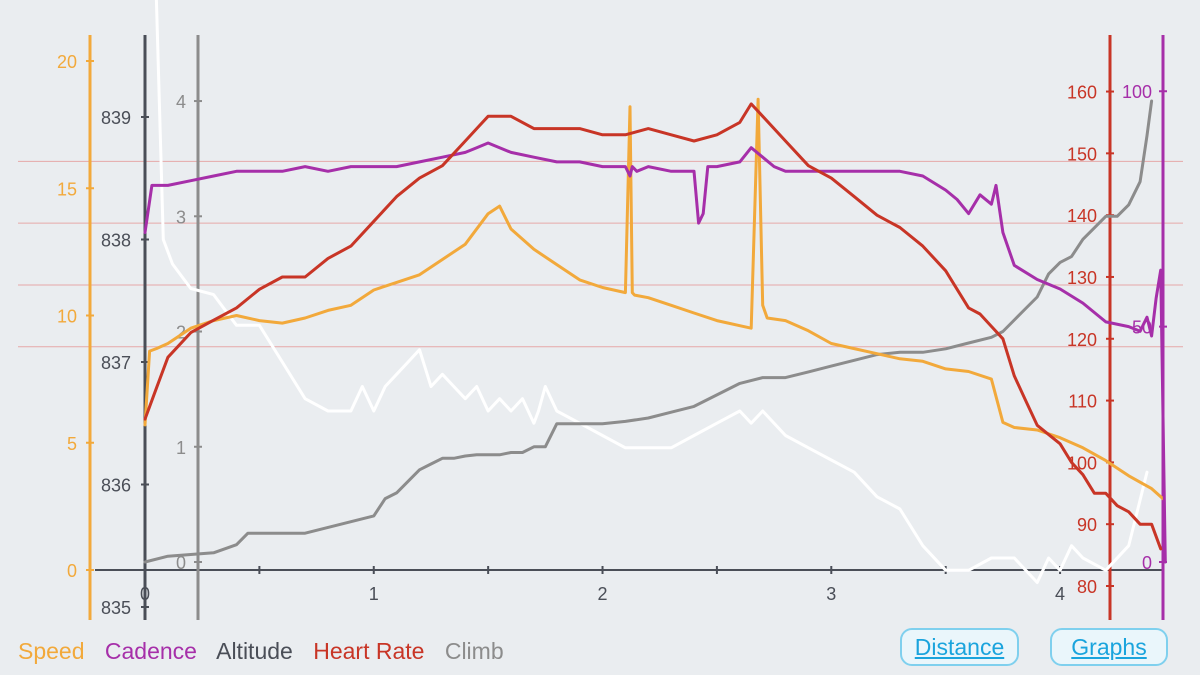 The height and width of the screenshot is (675, 1200). Describe the element at coordinates (1087, 587) in the screenshot. I see `heart-rate-tick-label: 80` at that location.